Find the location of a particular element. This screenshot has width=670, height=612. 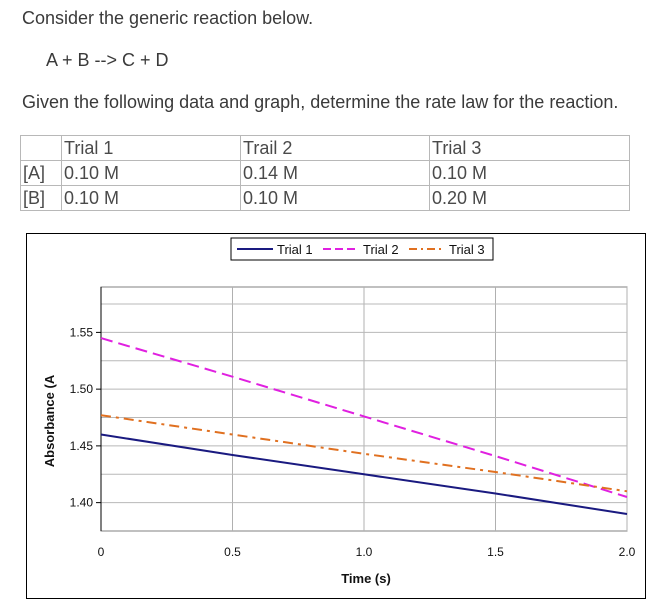

intro-text: Consider the generic reaction below. is located at coordinates (168, 18).